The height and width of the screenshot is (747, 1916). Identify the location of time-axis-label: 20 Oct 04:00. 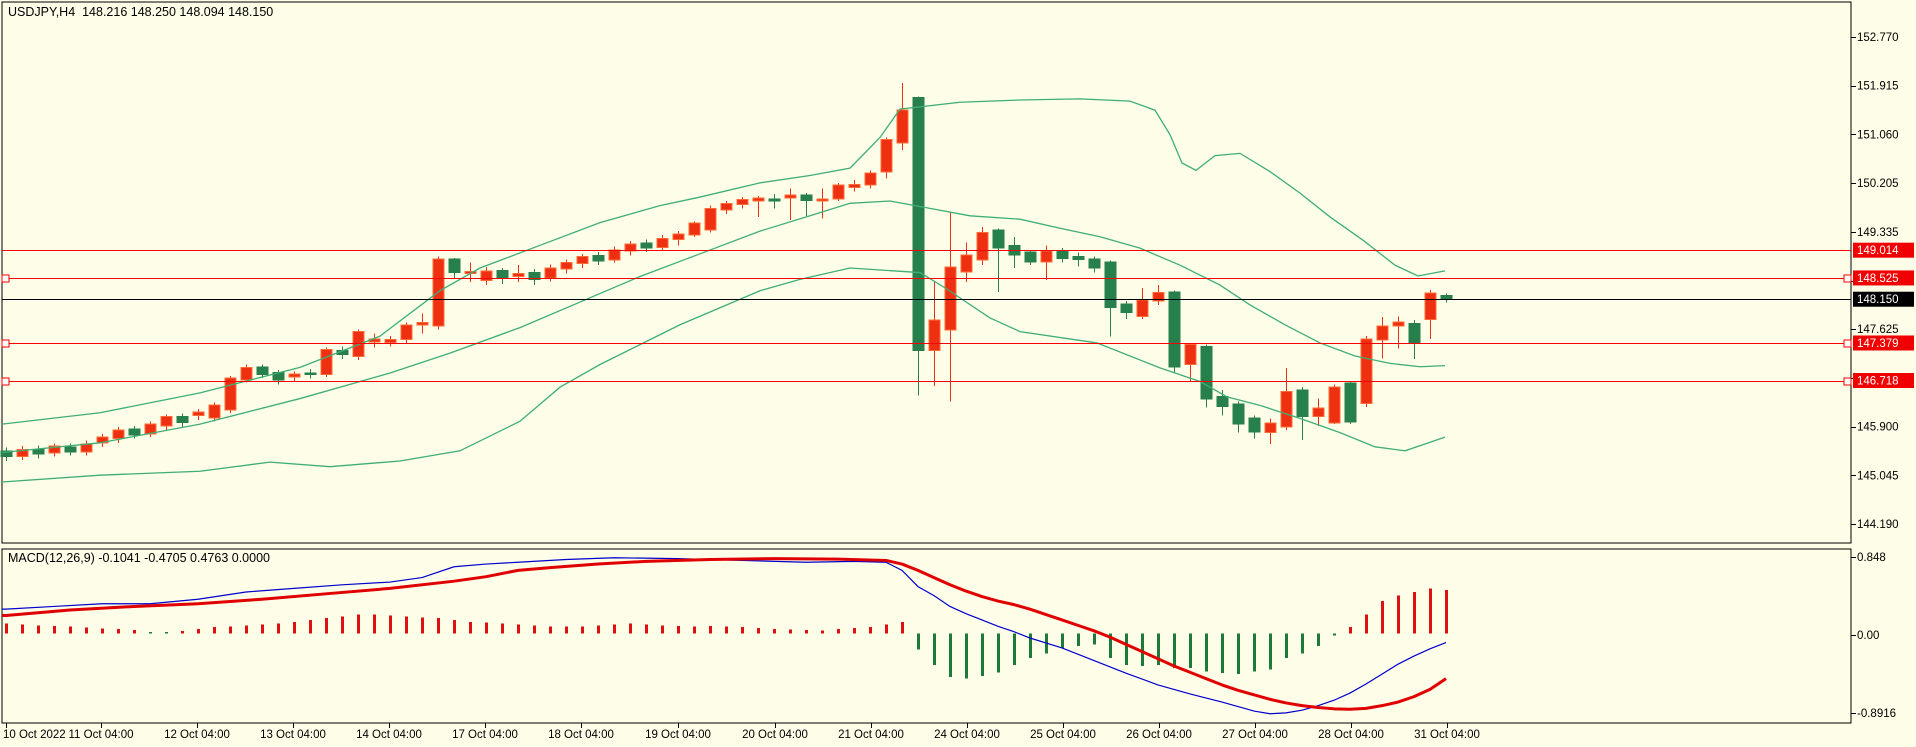
(775, 735).